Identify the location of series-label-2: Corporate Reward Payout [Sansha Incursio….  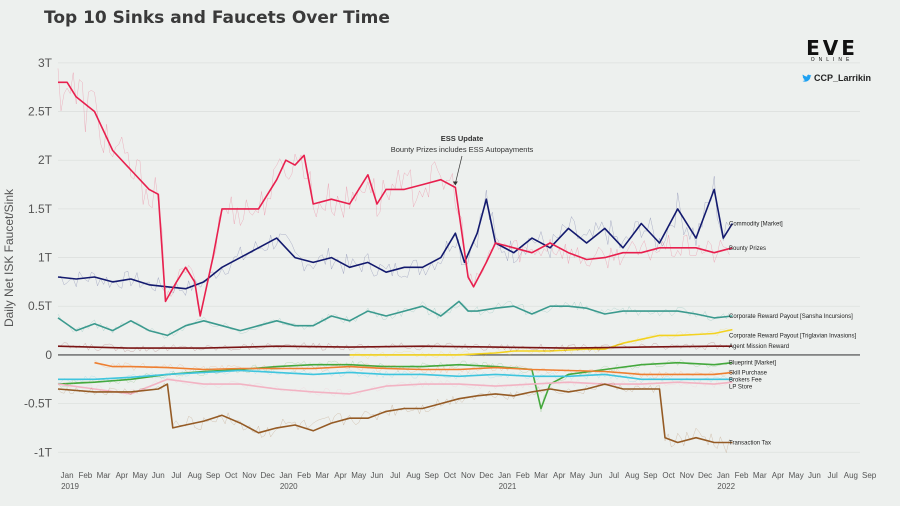
(791, 317).